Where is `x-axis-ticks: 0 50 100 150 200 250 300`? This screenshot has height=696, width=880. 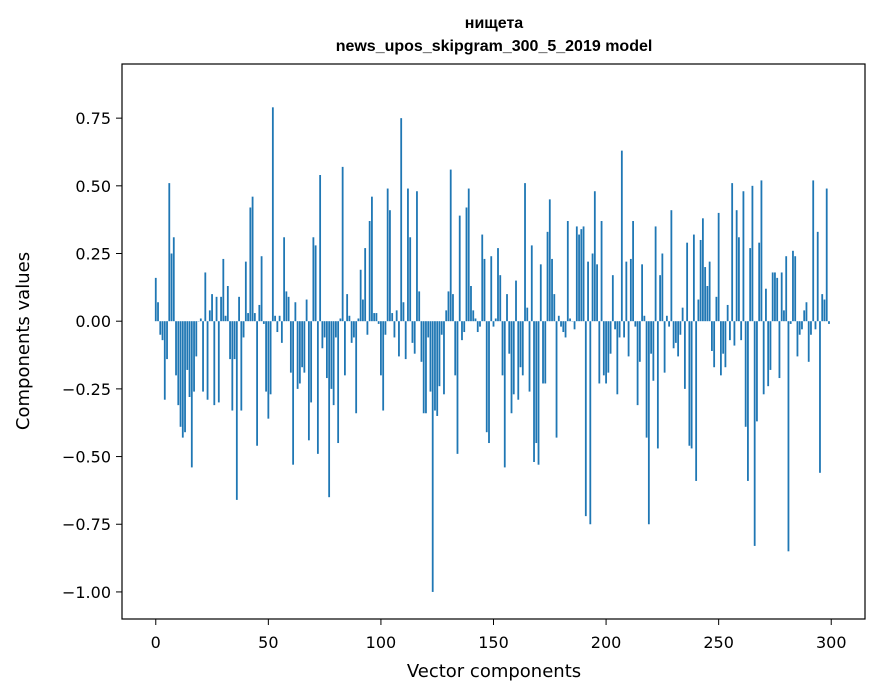
x-axis-ticks: 0 50 100 150 200 250 300 is located at coordinates (499, 635).